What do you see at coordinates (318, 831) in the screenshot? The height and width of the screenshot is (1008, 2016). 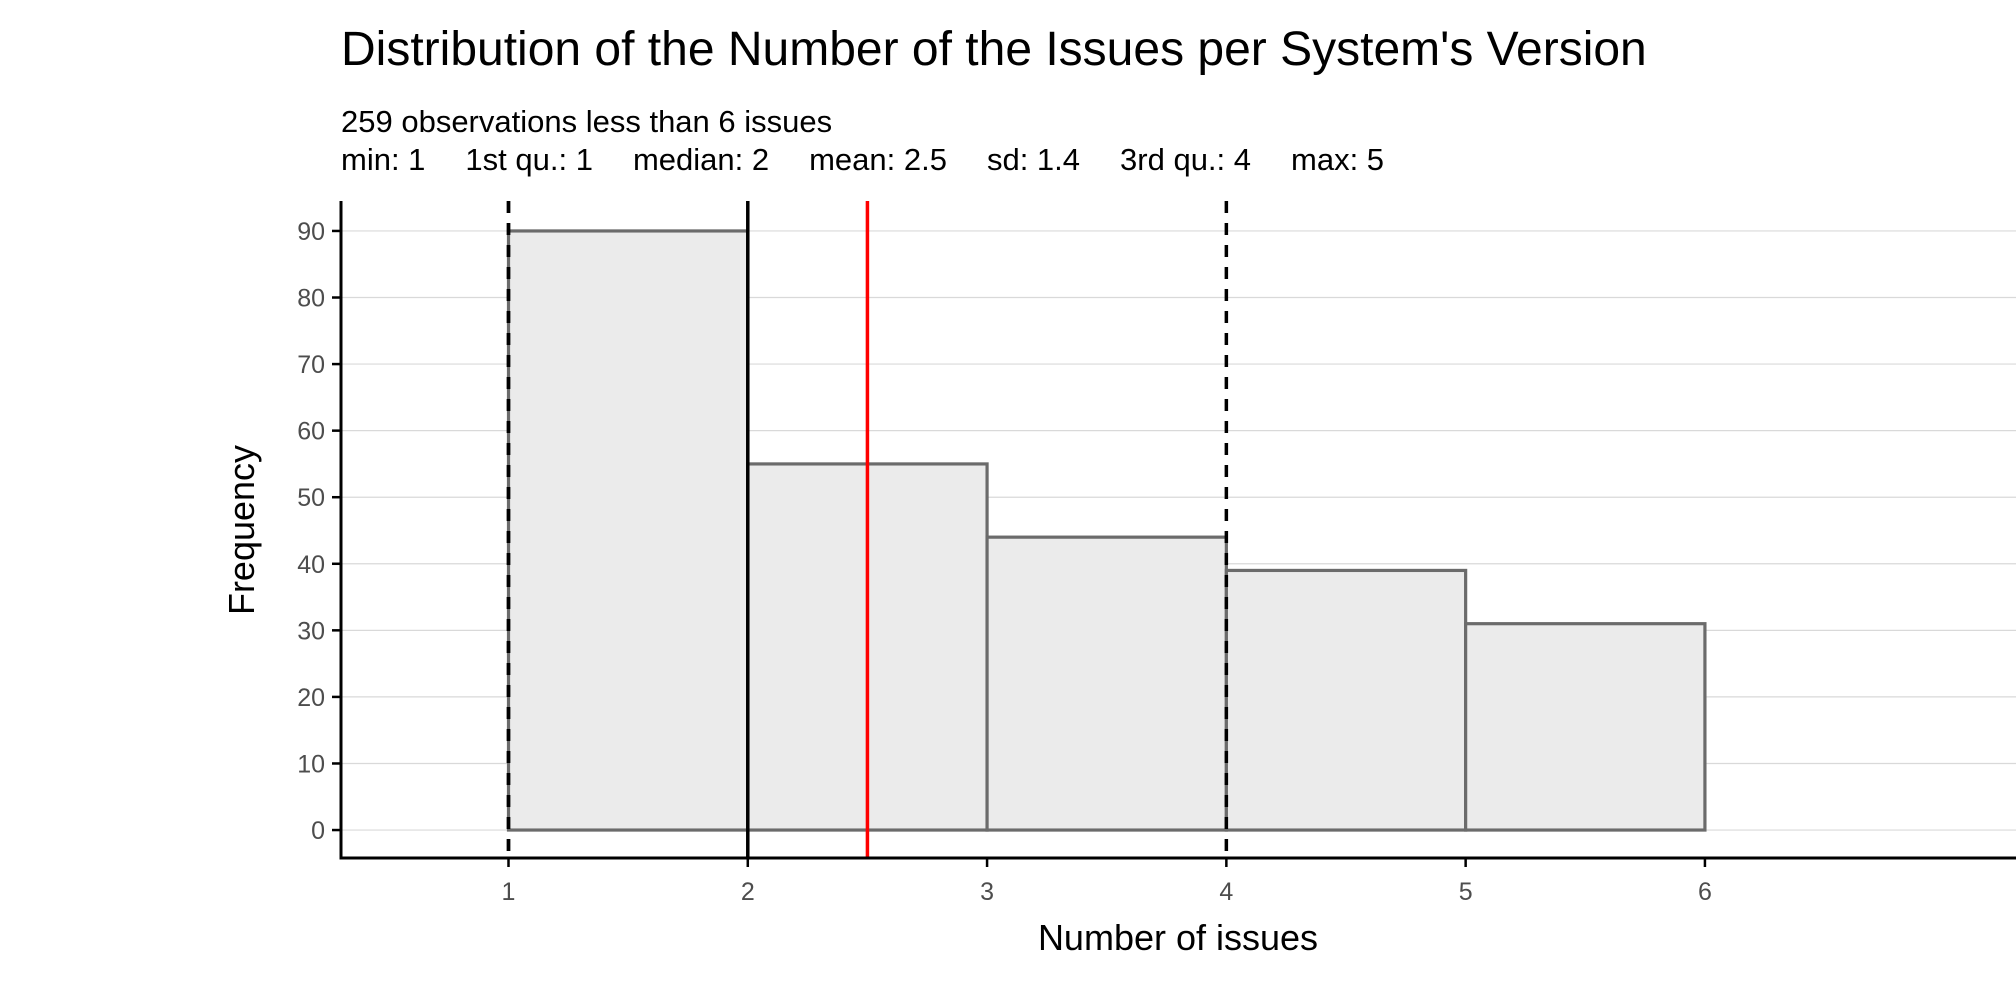 I see `y-tick-label-0: 0` at bounding box center [318, 831].